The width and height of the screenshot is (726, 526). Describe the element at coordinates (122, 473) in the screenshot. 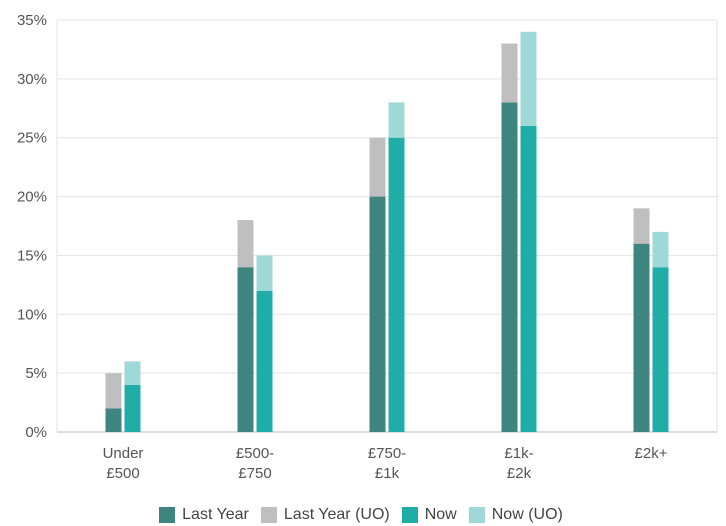

I see `x-category-label: £500` at that location.